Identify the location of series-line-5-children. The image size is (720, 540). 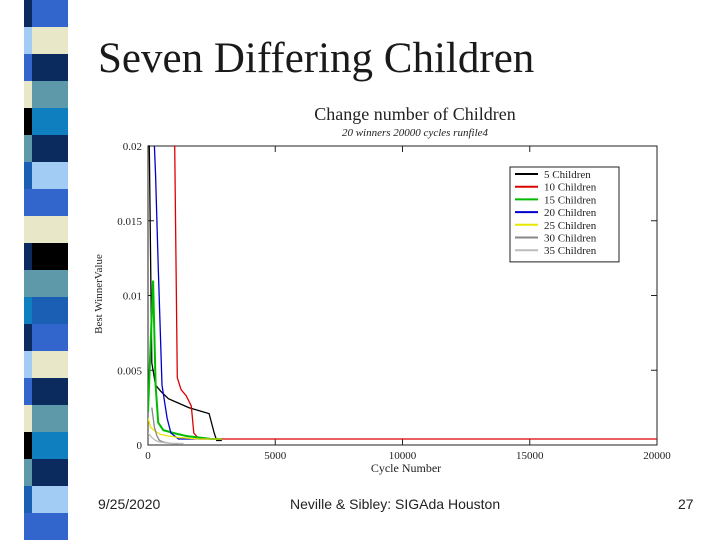
(185, 293).